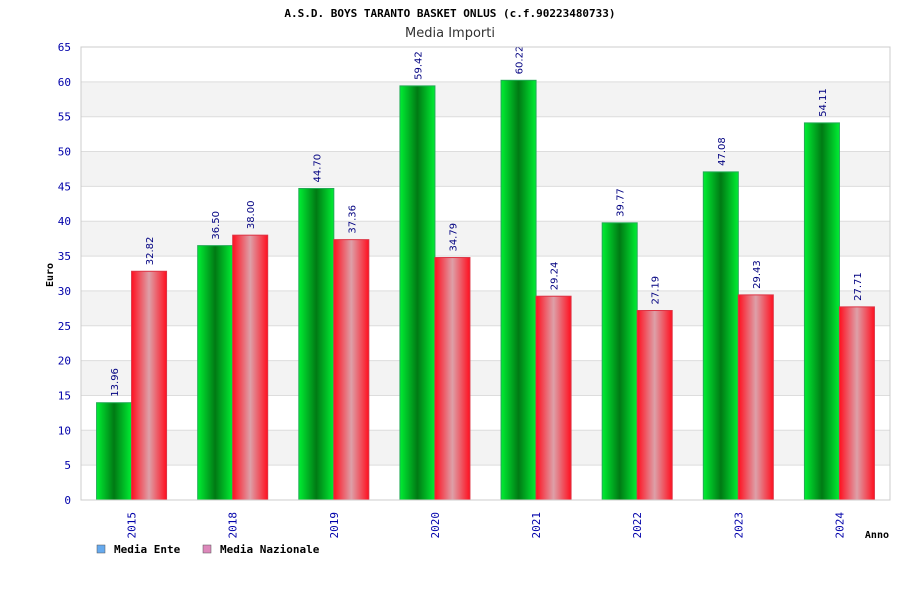 The image size is (900, 604). What do you see at coordinates (486, 525) in the screenshot?
I see `x-tick-labels: 2015 2018 2019 2020 2021 2022 2023 2024` at bounding box center [486, 525].